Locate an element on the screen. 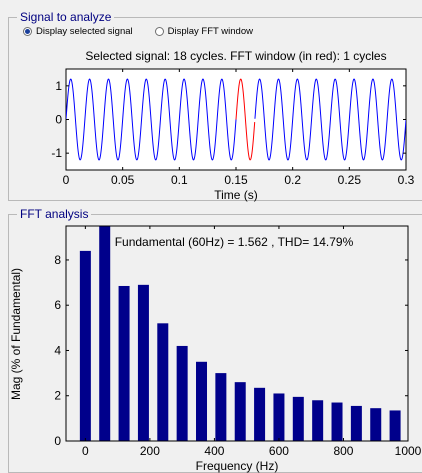 This screenshot has height=473, width=422. signal-xtick-label: 0.05 is located at coordinates (123, 180).